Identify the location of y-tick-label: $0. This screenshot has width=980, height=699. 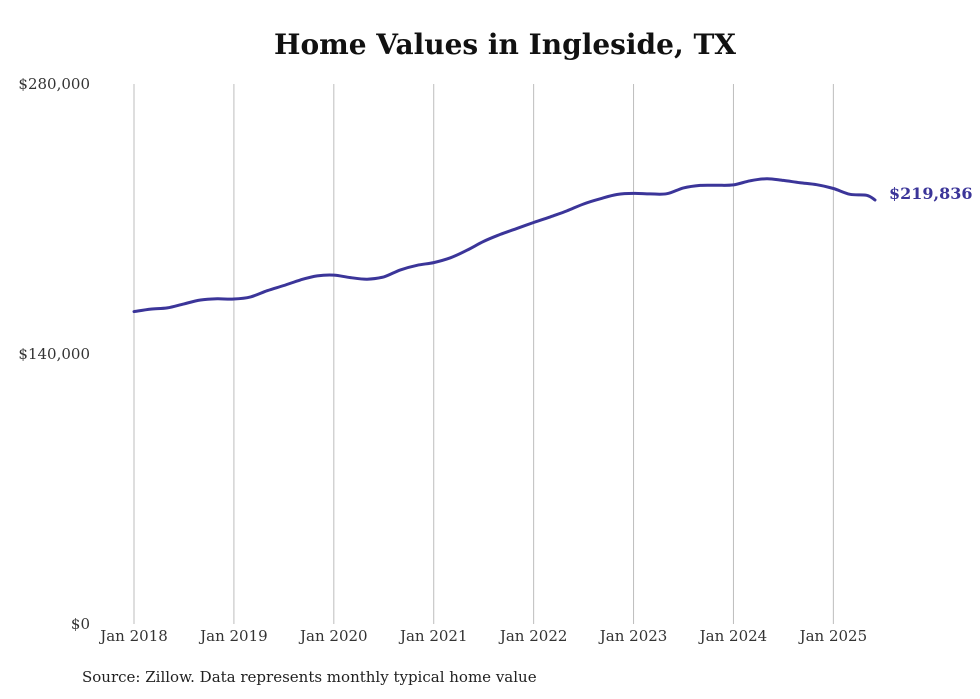
(80, 624).